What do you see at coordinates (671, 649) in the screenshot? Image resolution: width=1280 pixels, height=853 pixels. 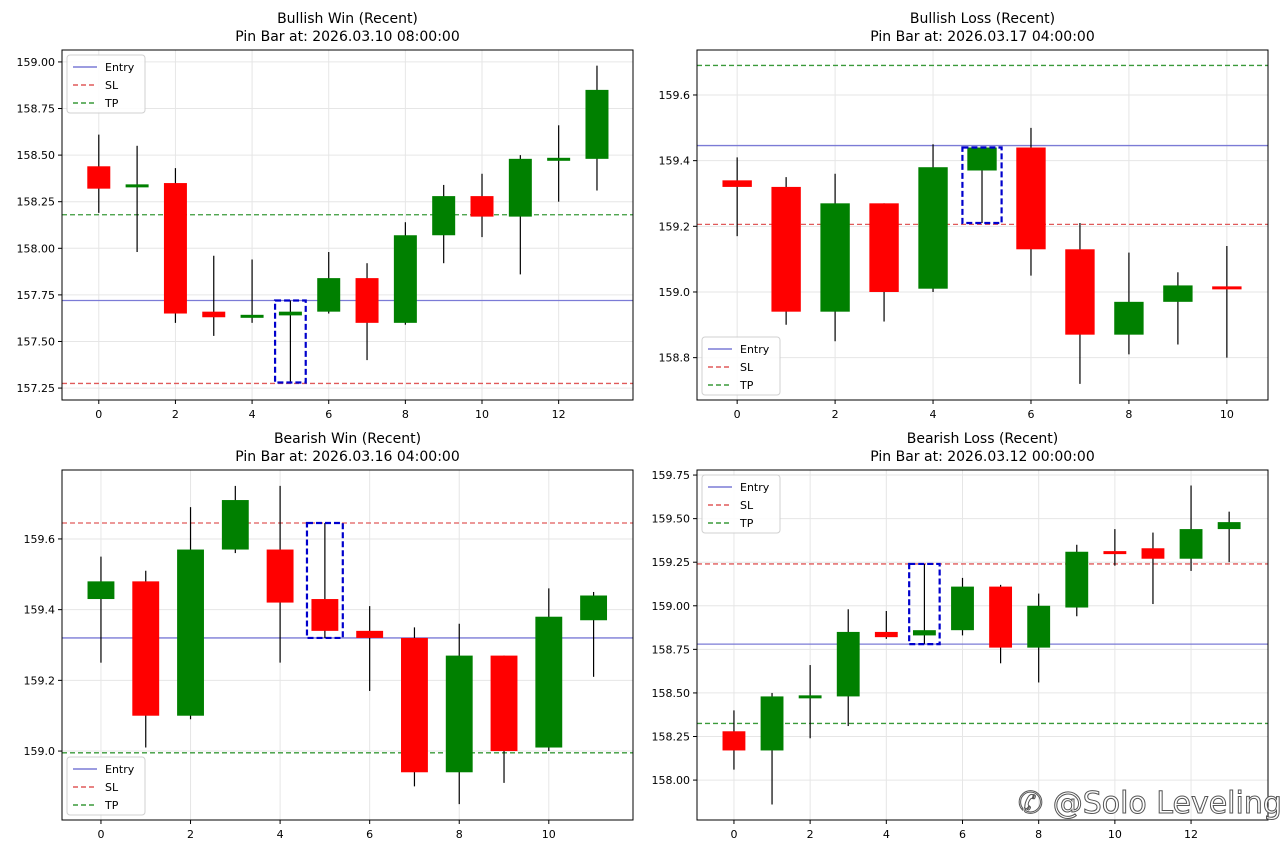 I see `y-tick-label: 158.75` at bounding box center [671, 649].